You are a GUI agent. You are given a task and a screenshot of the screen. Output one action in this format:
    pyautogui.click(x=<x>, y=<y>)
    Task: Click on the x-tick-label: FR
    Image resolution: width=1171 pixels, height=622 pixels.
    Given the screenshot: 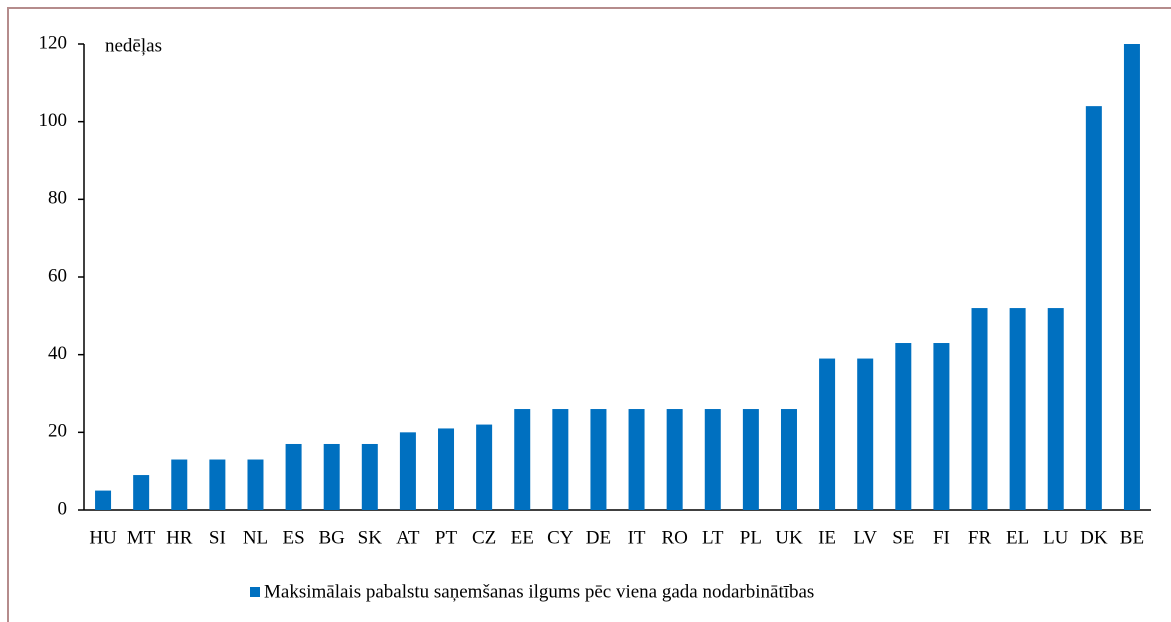 What is the action you would take?
    pyautogui.click(x=980, y=537)
    